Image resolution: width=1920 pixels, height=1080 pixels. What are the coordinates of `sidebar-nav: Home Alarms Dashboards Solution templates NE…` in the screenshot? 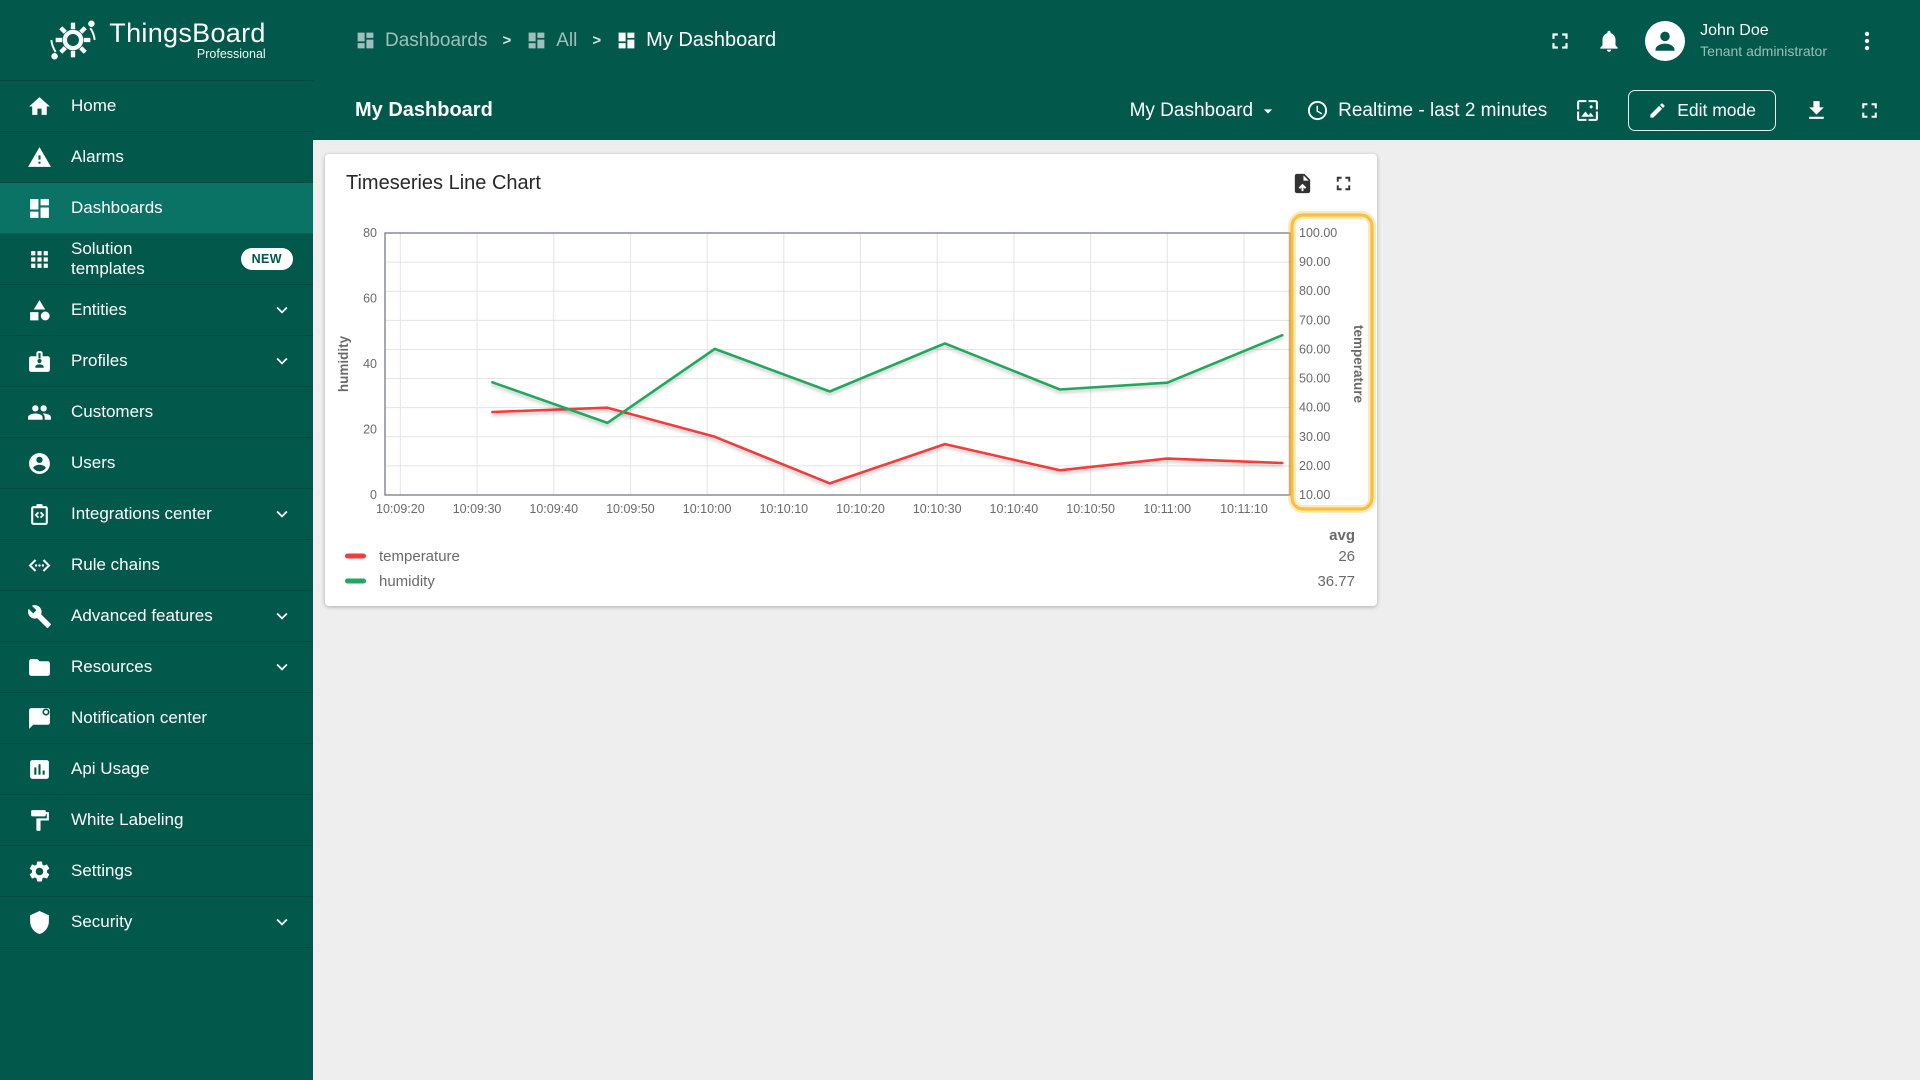 It's located at (156, 514).